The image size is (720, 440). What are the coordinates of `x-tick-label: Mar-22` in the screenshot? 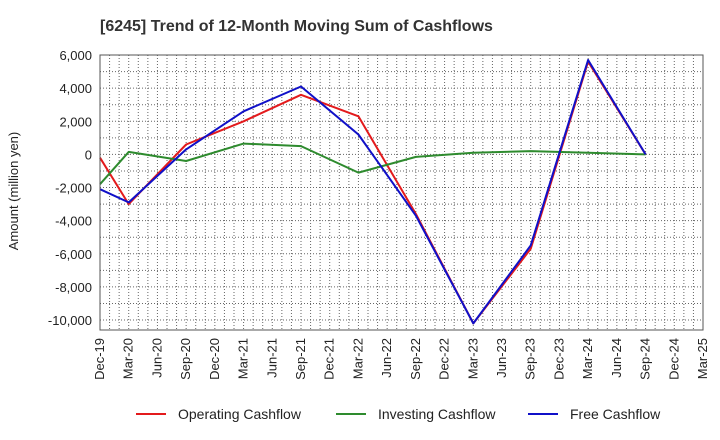 It's located at (357, 358).